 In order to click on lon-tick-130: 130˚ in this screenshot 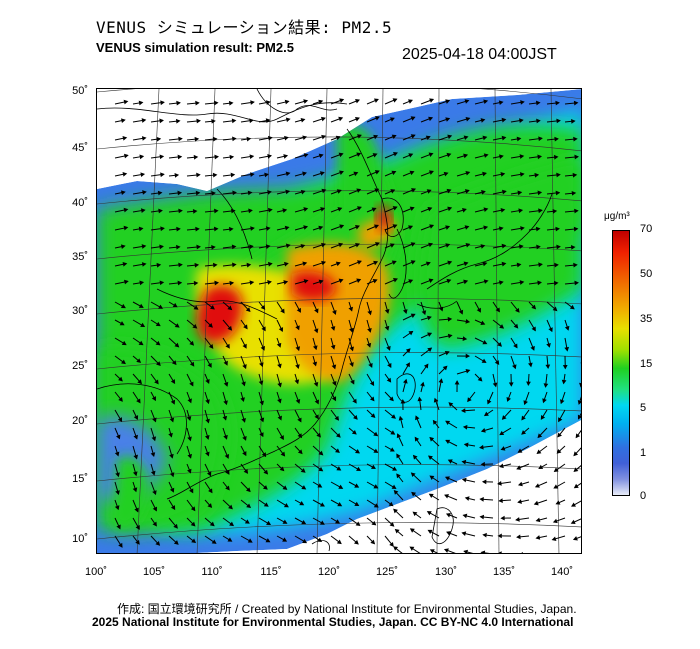, I will do `click(446, 572)`.